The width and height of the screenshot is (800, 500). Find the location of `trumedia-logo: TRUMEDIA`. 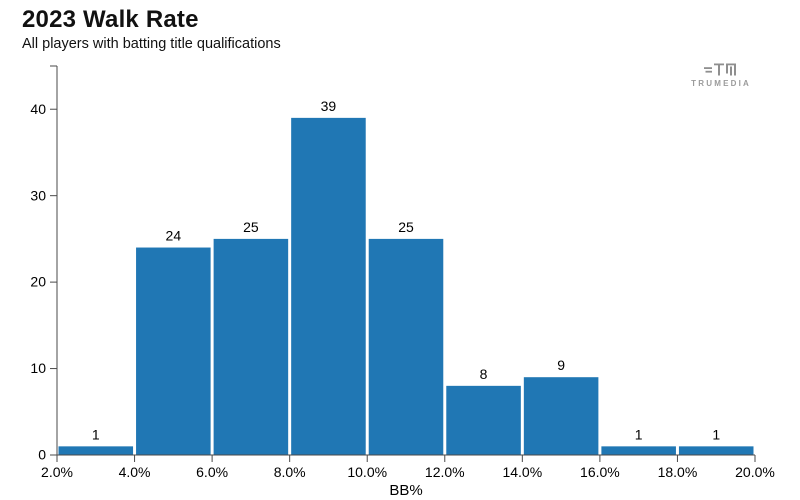

trumedia-logo: TRUMEDIA is located at coordinates (720, 75).